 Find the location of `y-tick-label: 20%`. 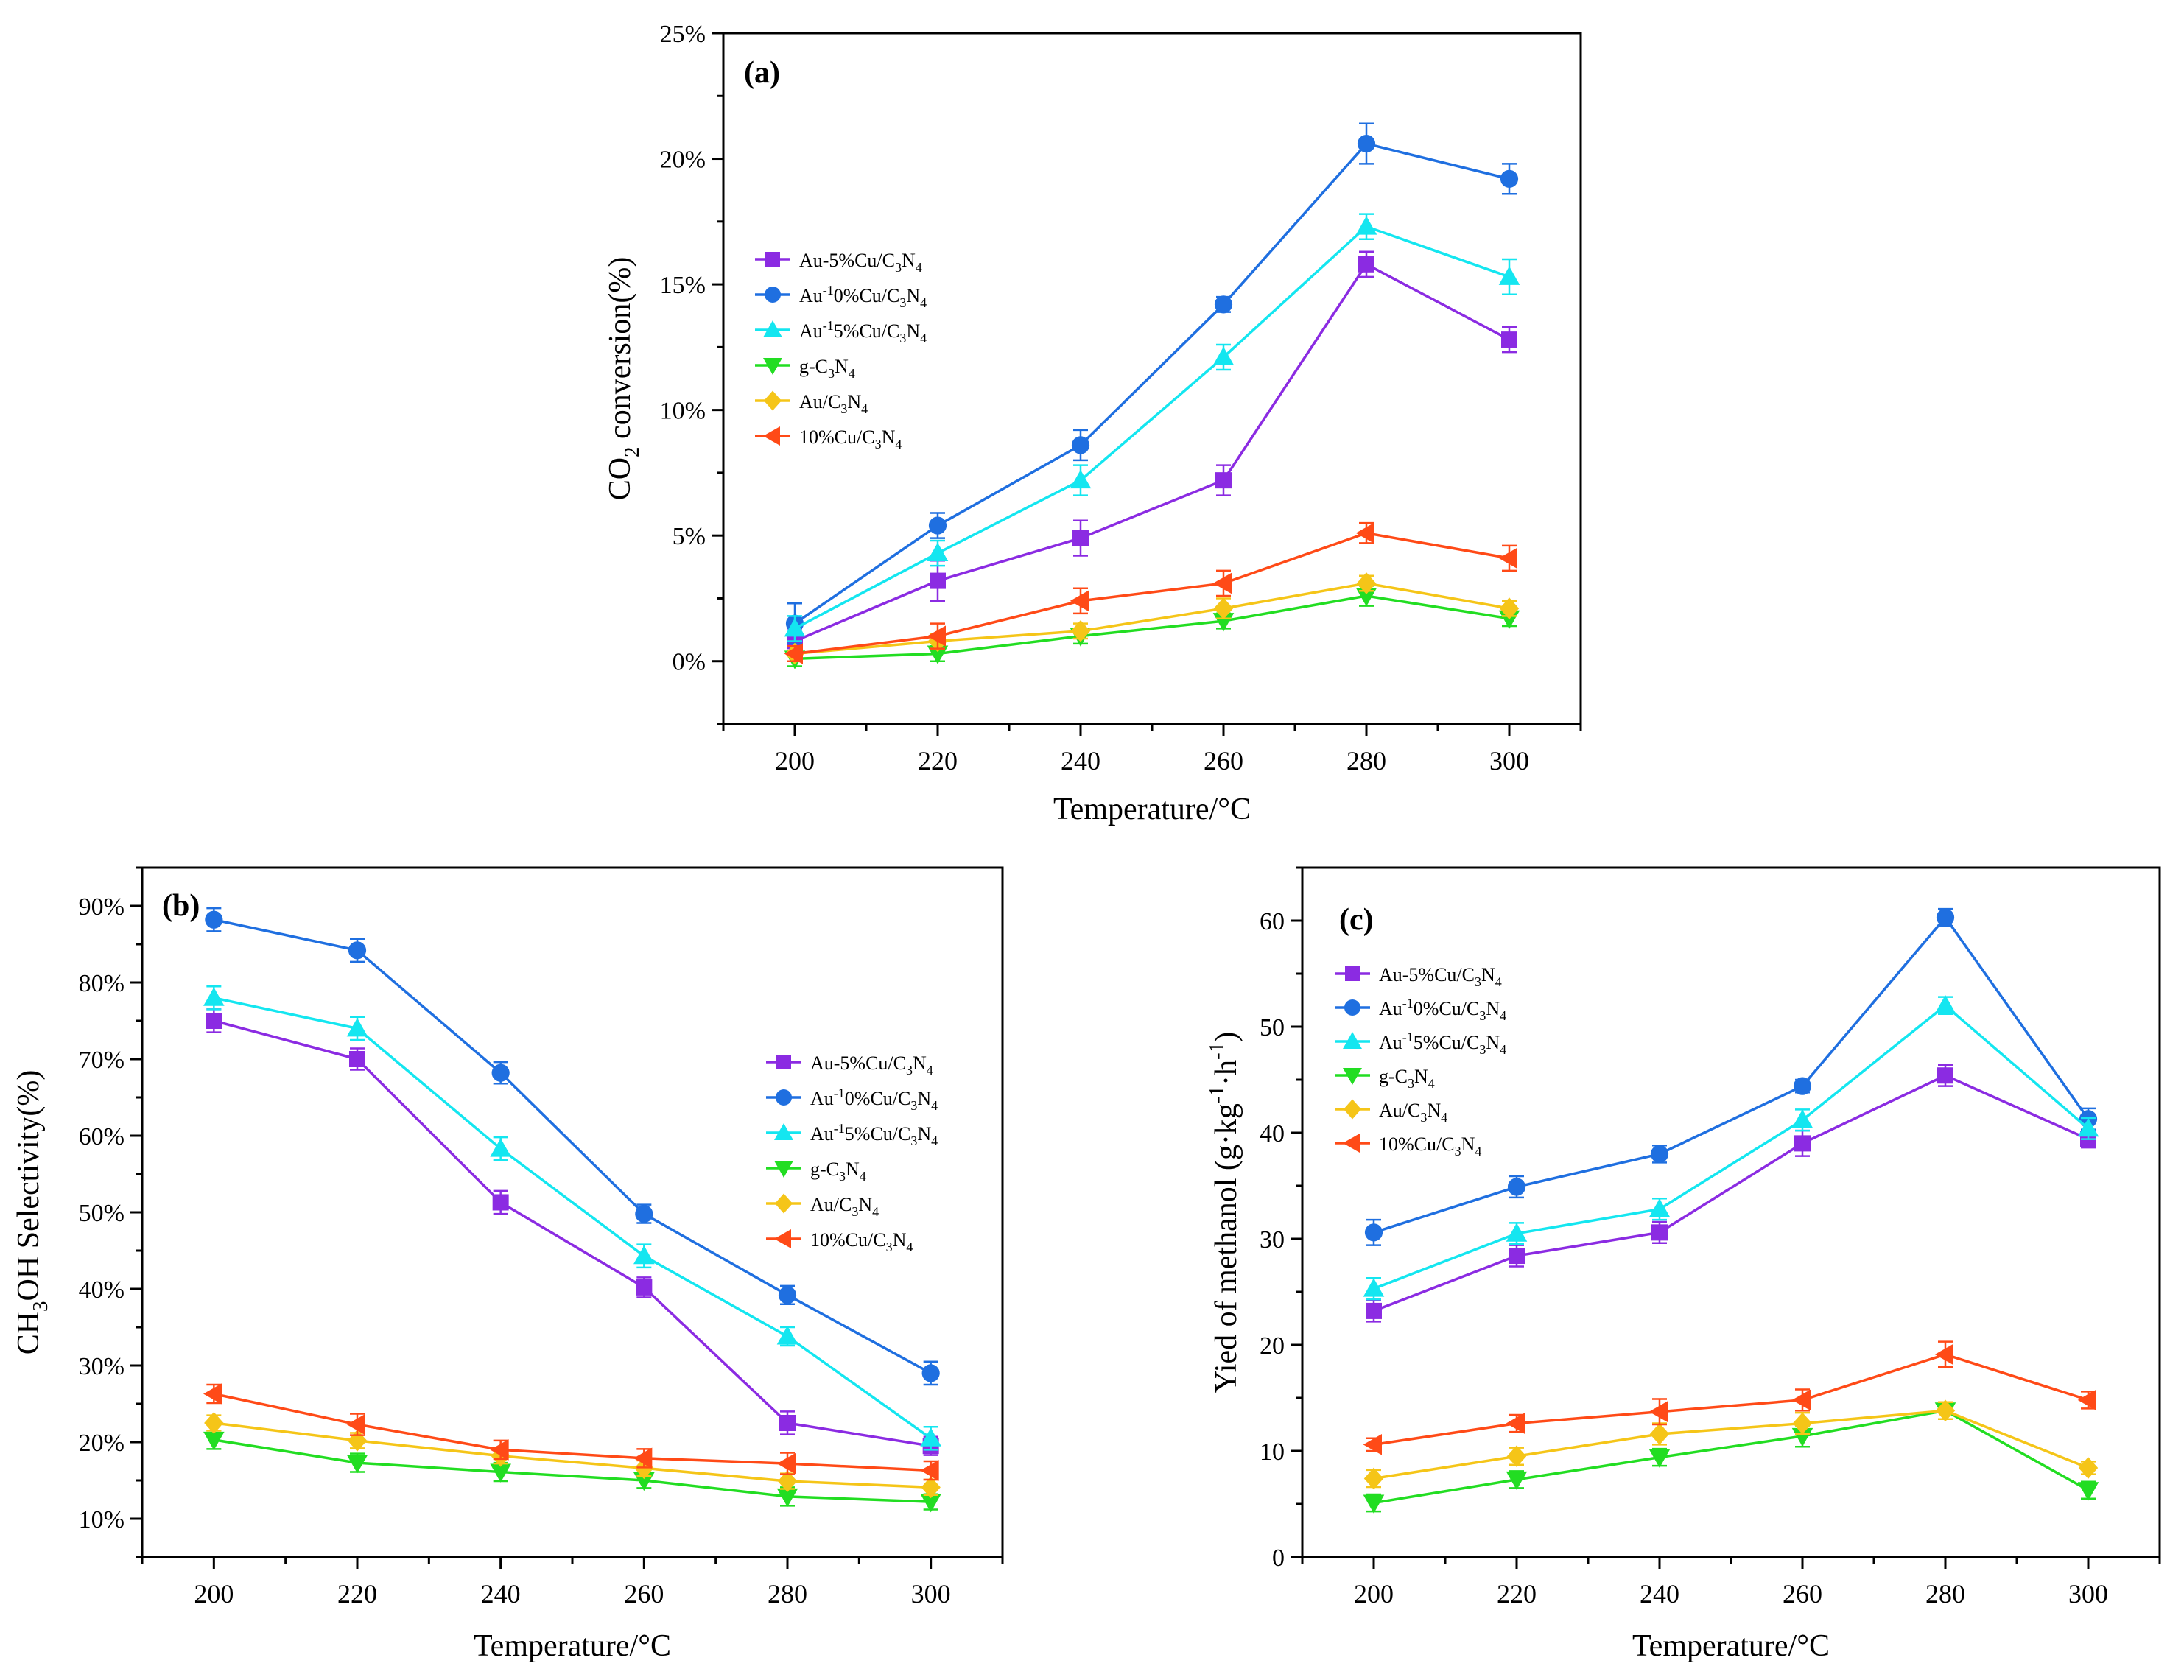

y-tick-label: 20% is located at coordinates (683, 161).